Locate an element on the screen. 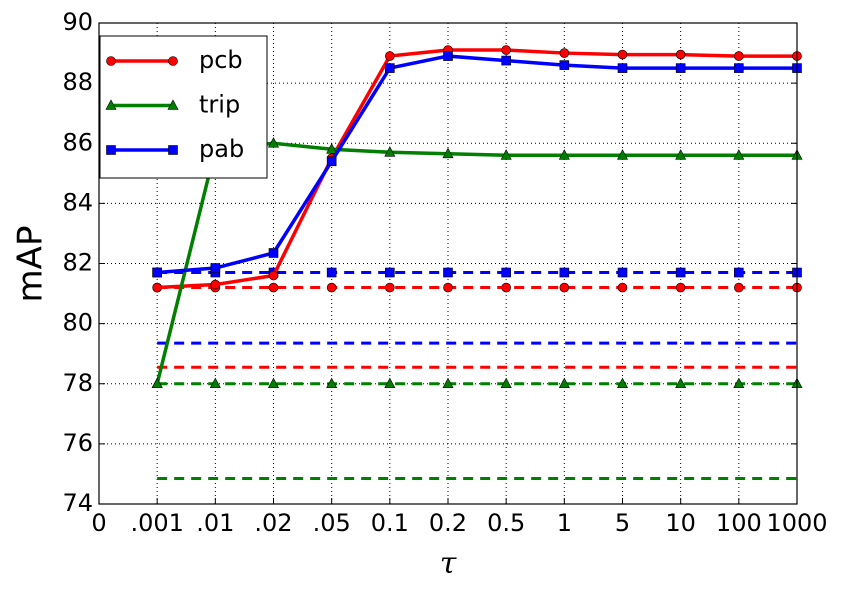  x-tick-label: .02 is located at coordinates (273, 523).